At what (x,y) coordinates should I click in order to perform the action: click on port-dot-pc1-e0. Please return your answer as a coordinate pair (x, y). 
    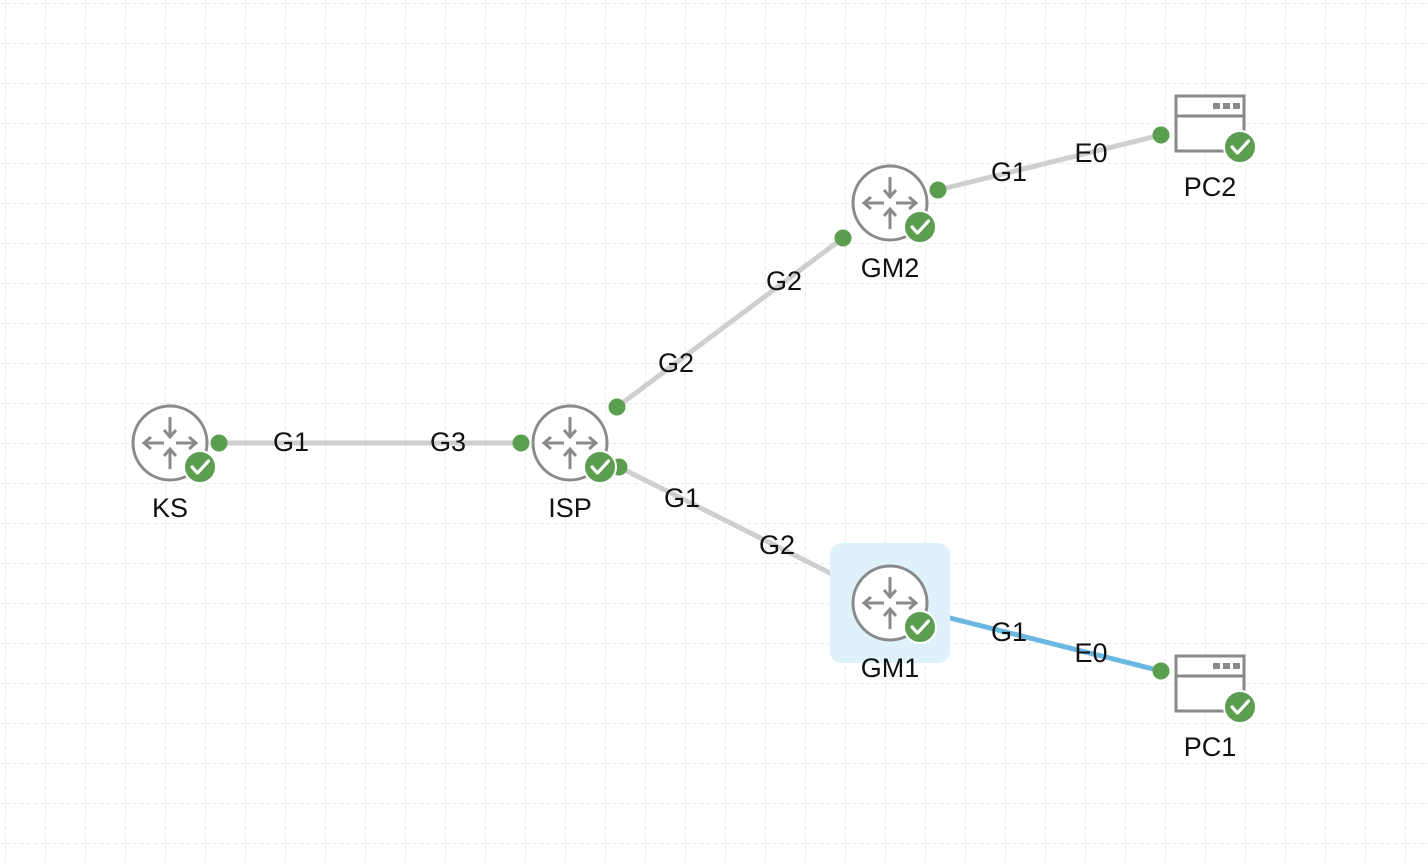
    Looking at the image, I should click on (1161, 671).